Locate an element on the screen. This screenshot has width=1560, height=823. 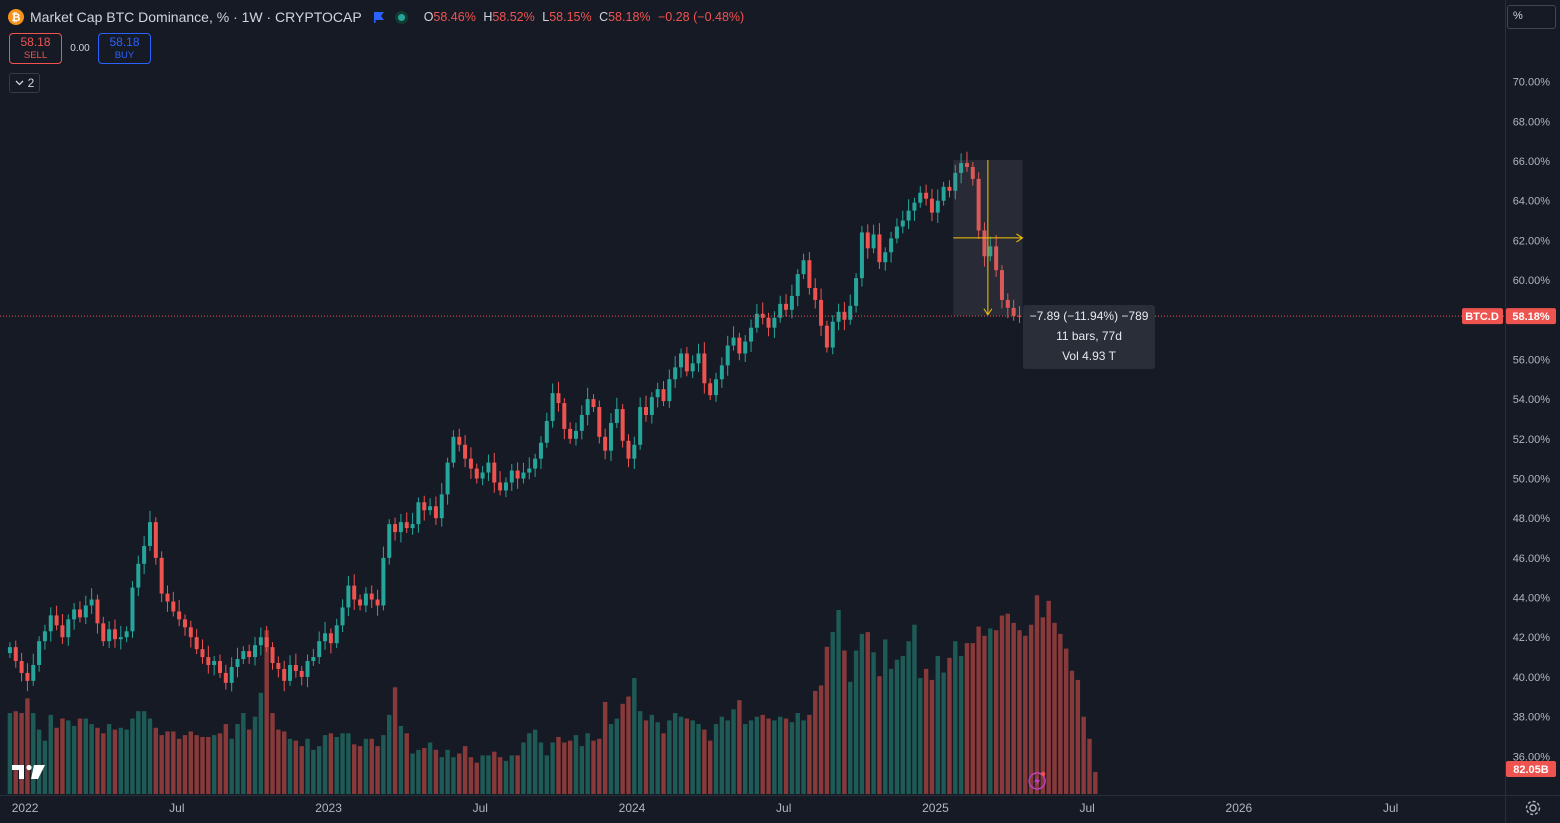
settings-gear-icon is located at coordinates (1533, 808).